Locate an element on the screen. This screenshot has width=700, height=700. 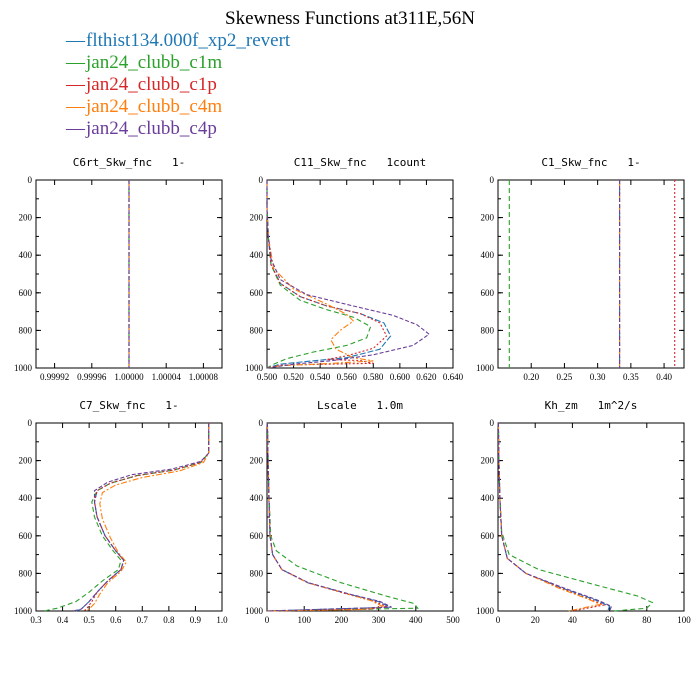
legend-label: flthist134.000f_xp2_revert is located at coordinates (188, 40).